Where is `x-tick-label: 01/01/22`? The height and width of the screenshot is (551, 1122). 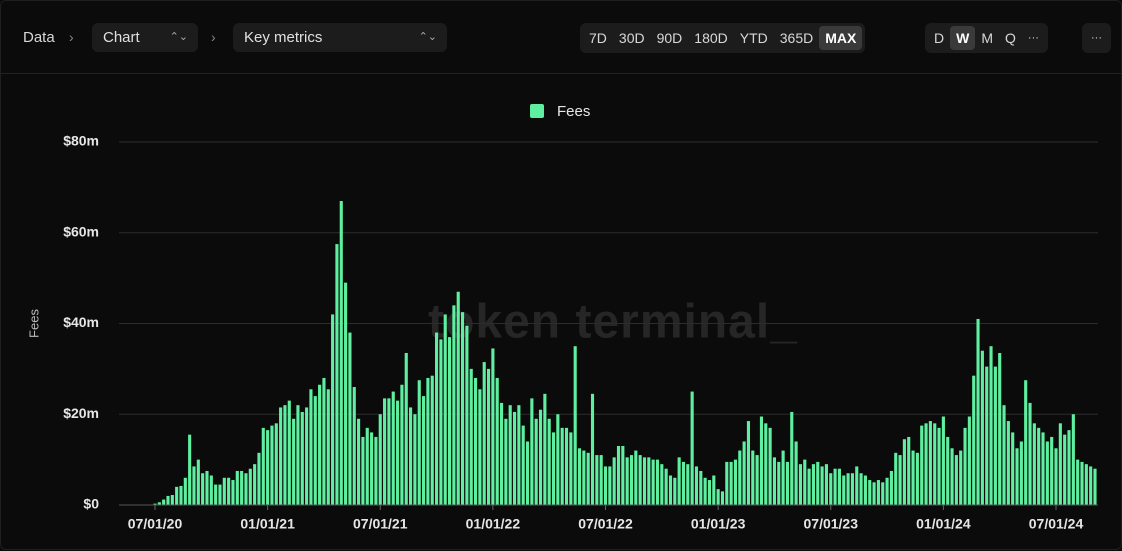
x-tick-label: 01/01/22 is located at coordinates (493, 524).